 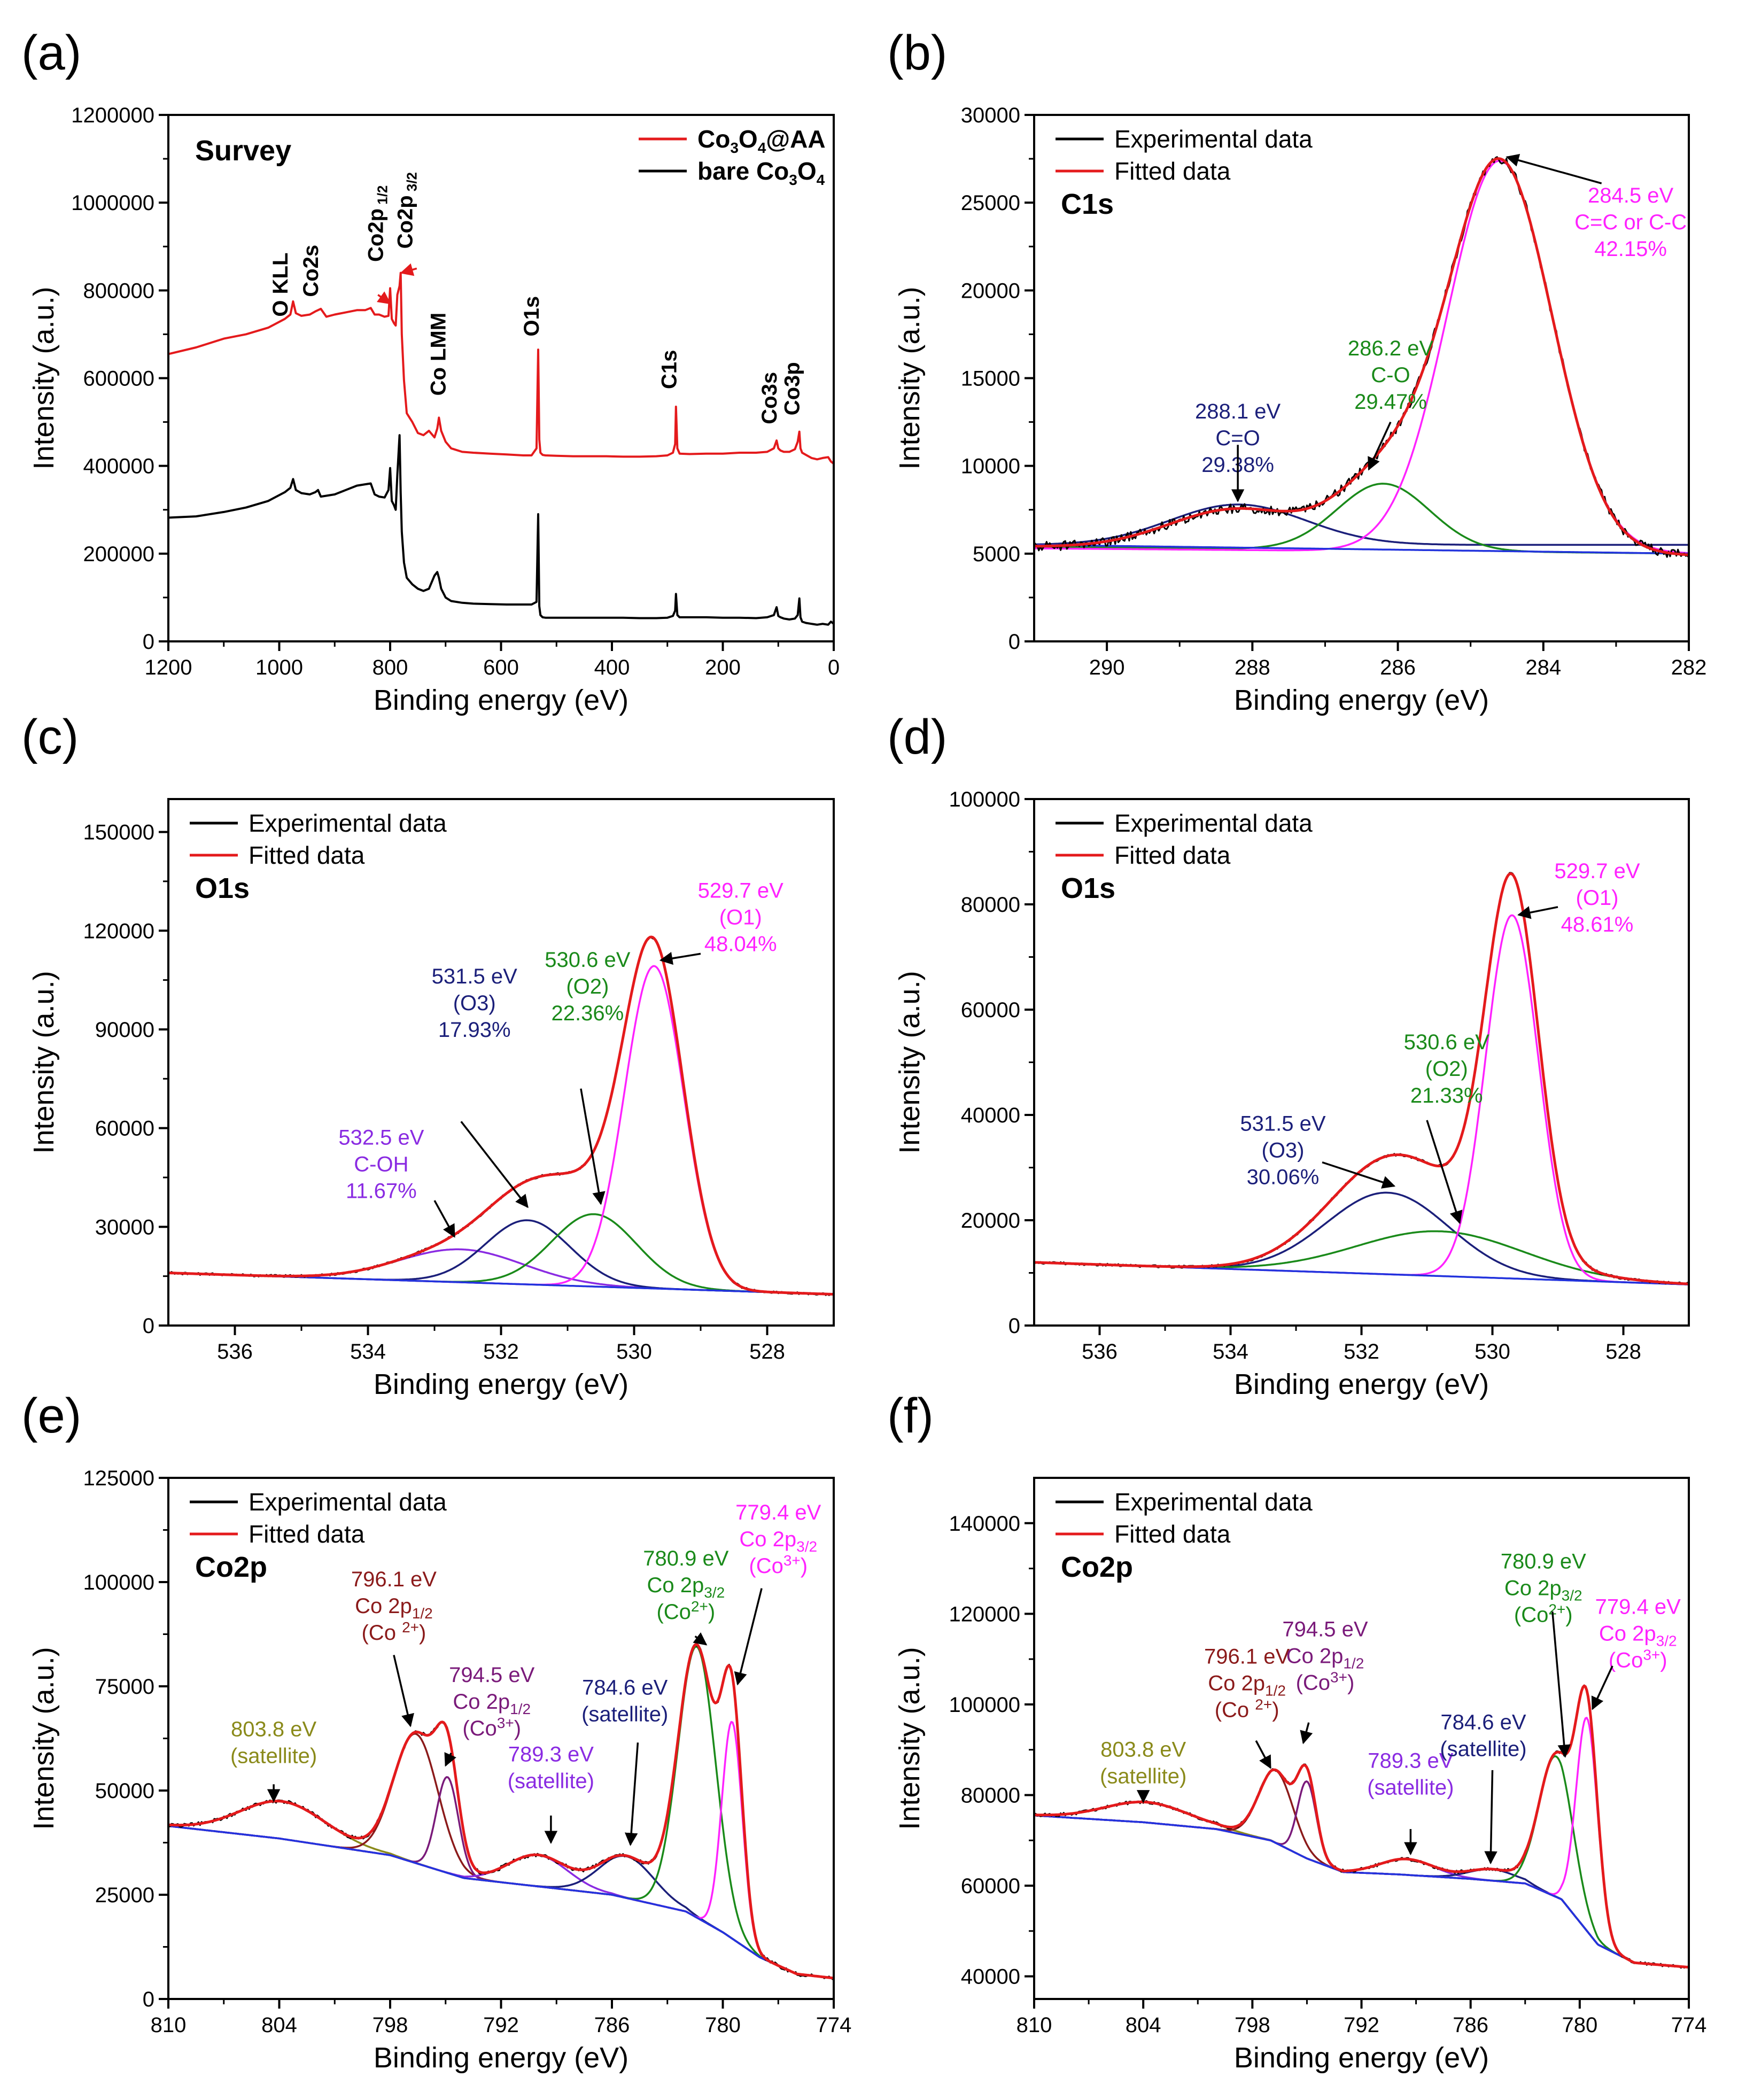 What do you see at coordinates (1483, 1722) in the screenshot?
I see `peak-annotation: 784.6 eV` at bounding box center [1483, 1722].